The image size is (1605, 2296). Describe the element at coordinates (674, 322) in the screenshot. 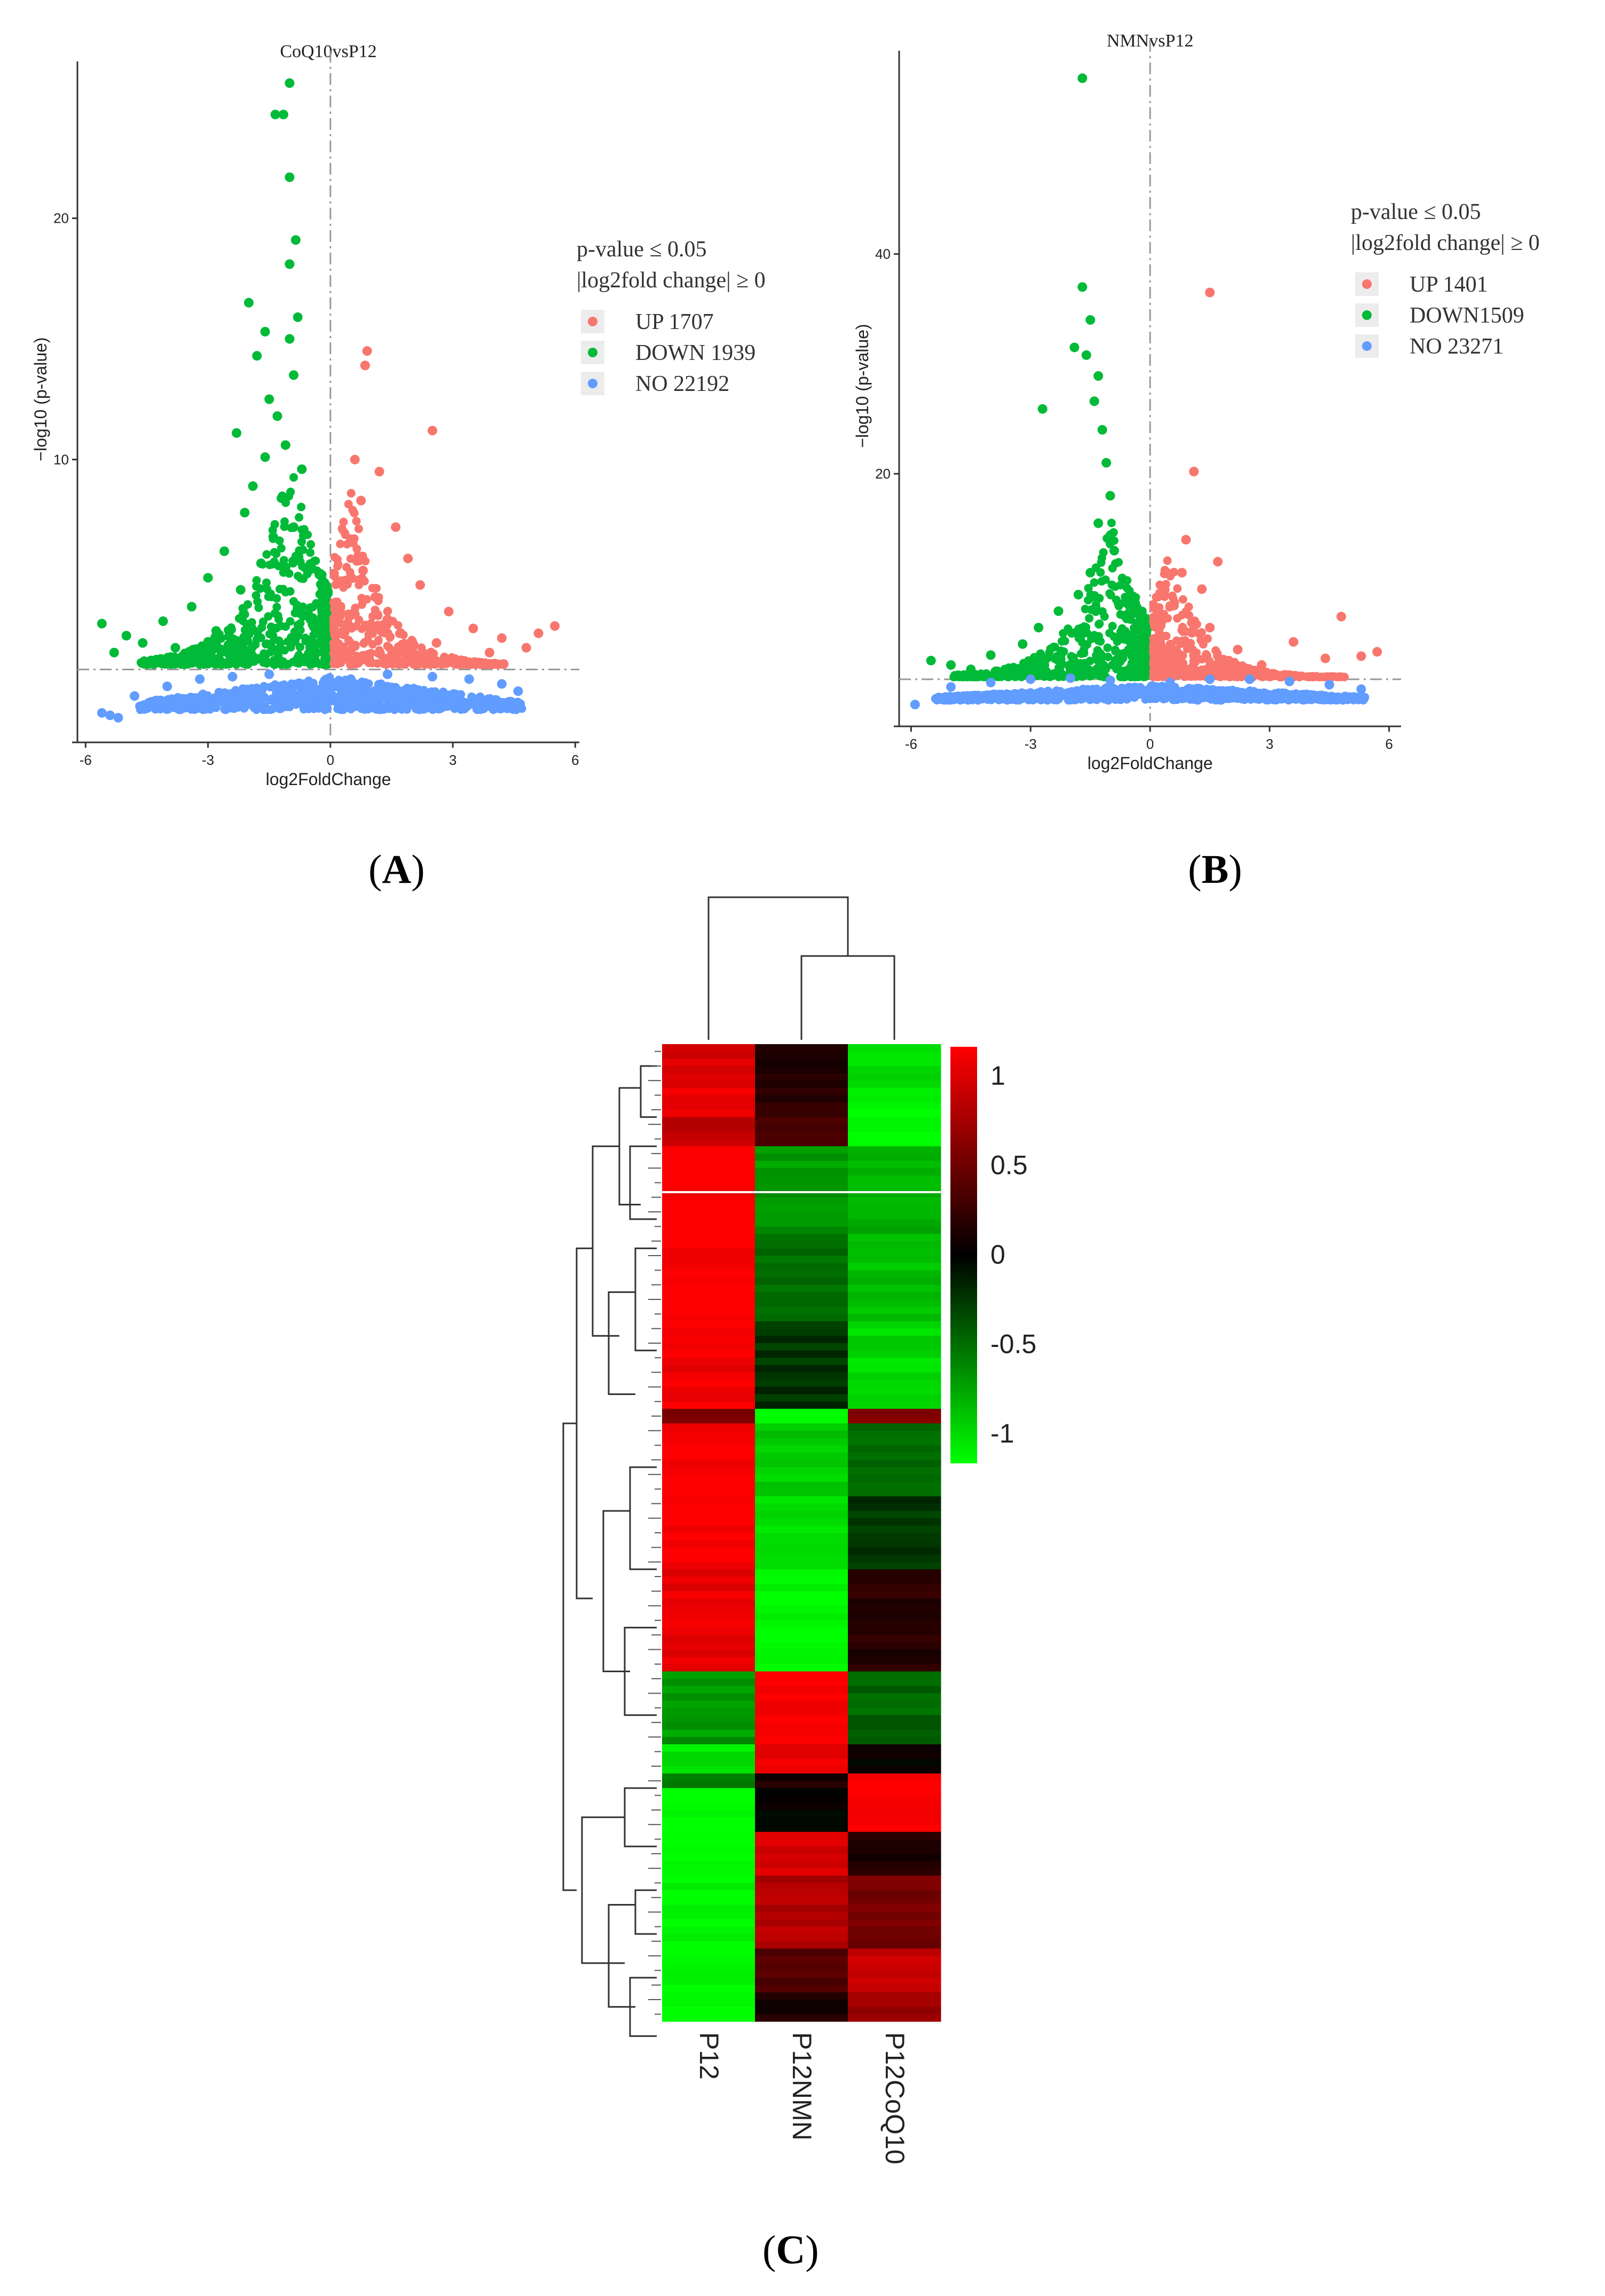

I see `legend-label: UP 1707` at that location.